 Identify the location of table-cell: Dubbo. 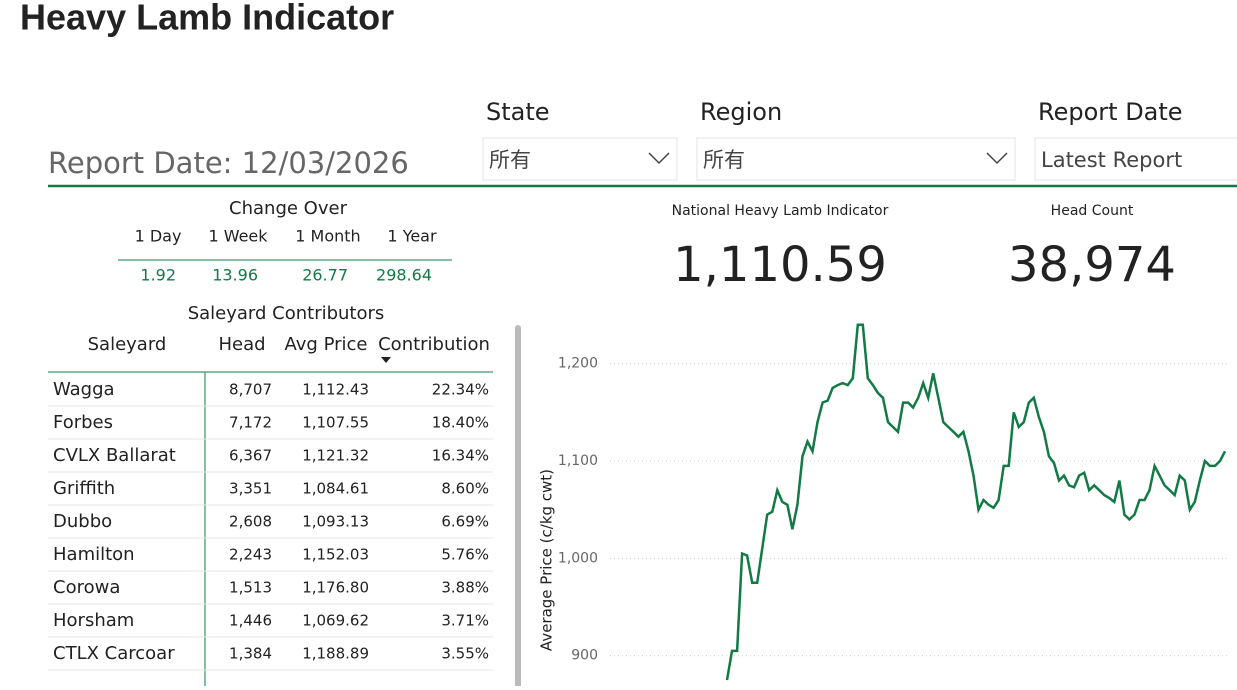
(82, 521).